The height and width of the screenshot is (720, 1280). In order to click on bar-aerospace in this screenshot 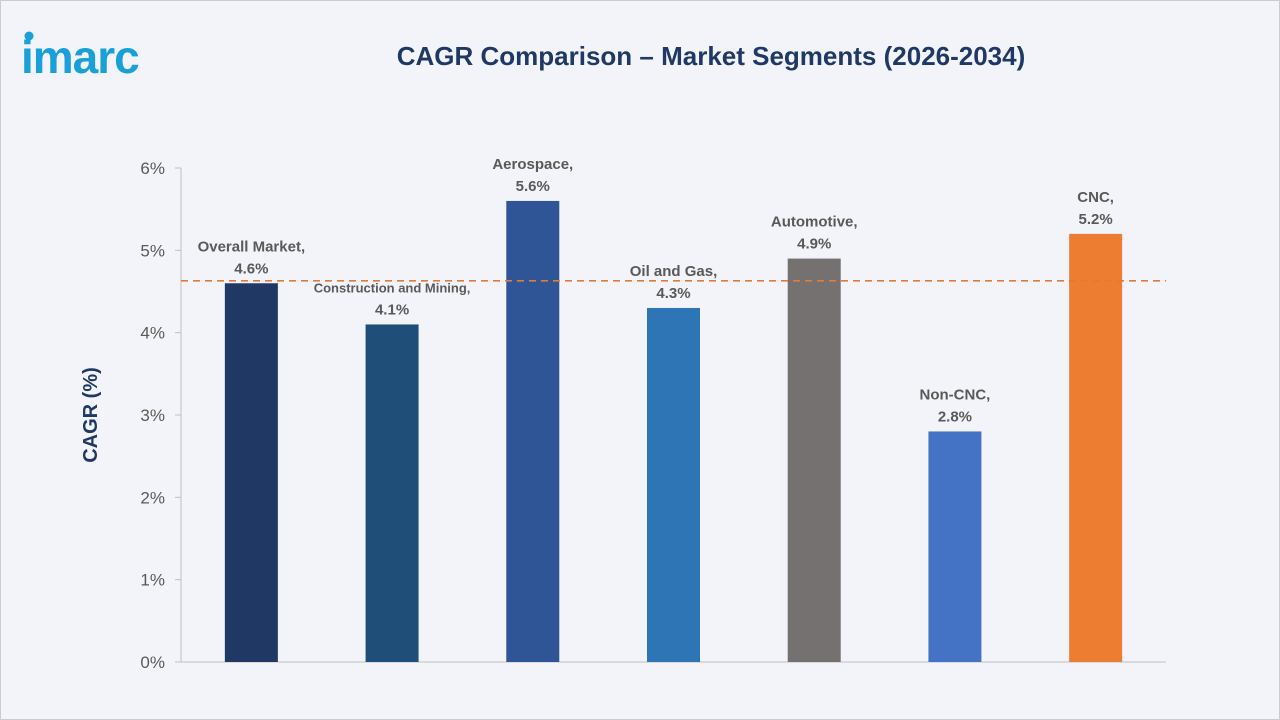, I will do `click(533, 431)`.